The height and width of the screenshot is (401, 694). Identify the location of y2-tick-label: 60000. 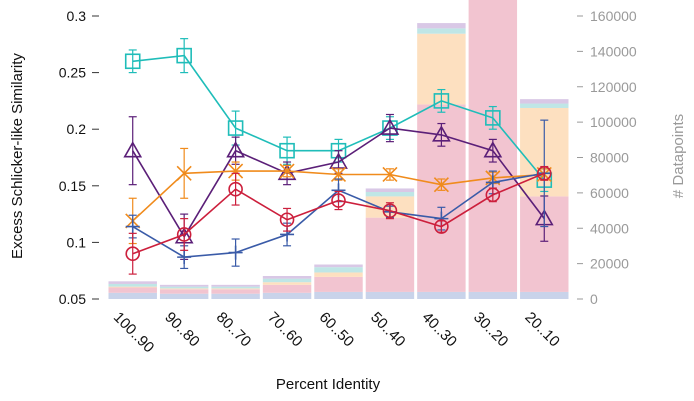
(609, 193).